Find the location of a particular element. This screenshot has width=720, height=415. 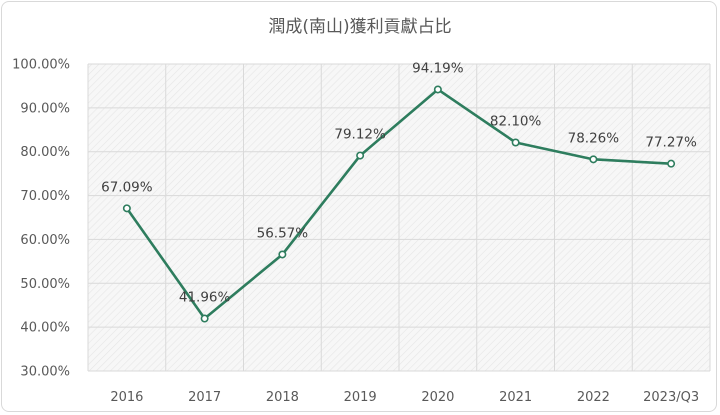

y-tick-label: 90.00% is located at coordinates (45, 108).